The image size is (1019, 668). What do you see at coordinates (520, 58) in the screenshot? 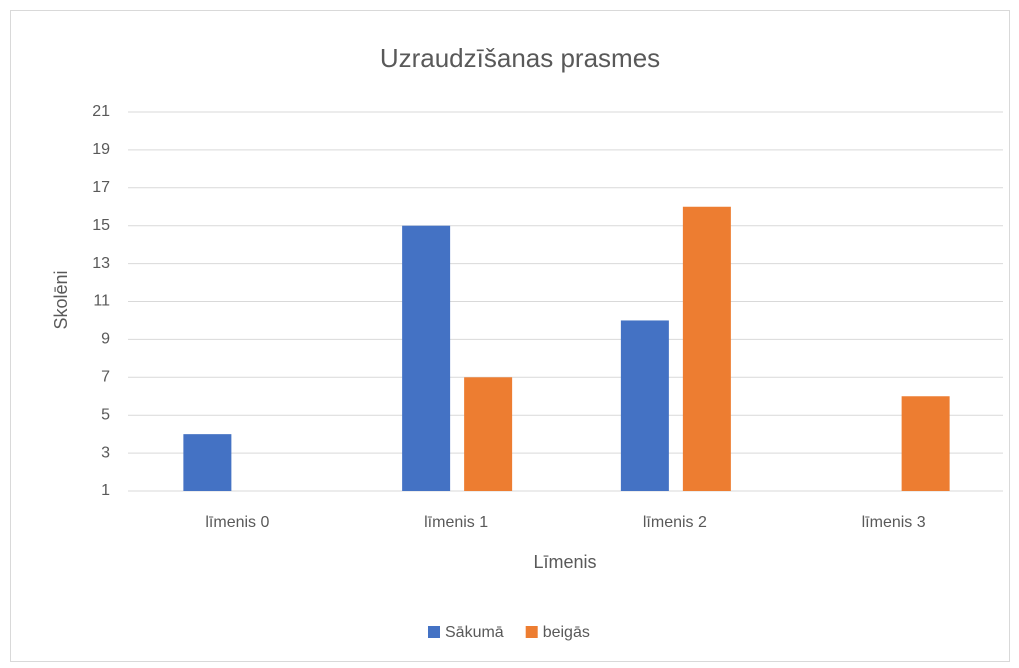
I see `chart-title: Uzraudzīšanas prasmes` at bounding box center [520, 58].